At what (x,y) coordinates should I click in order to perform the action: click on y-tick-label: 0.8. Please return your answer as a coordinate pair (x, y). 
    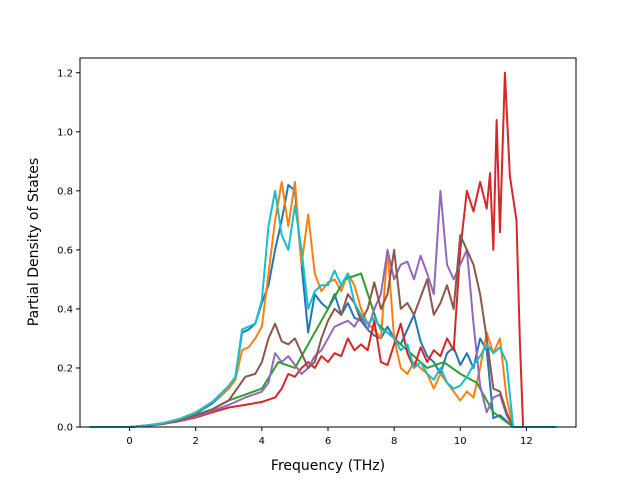
    Looking at the image, I should click on (65, 191).